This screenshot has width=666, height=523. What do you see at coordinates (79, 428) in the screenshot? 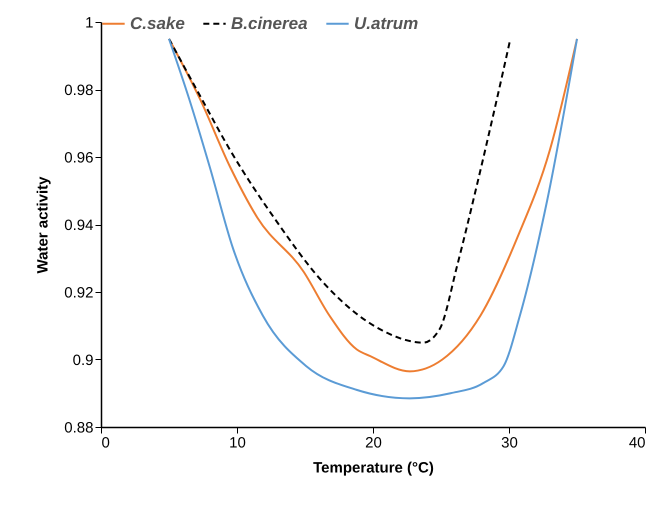
I see `y-tick-label: 0.88` at bounding box center [79, 428].